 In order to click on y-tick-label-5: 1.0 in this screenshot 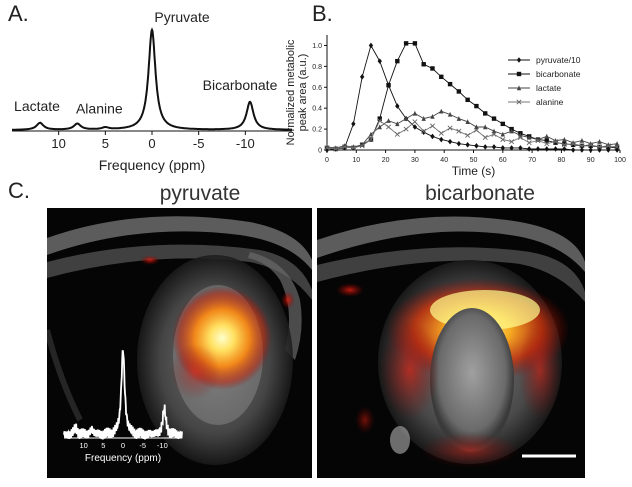, I will do `click(317, 46)`.